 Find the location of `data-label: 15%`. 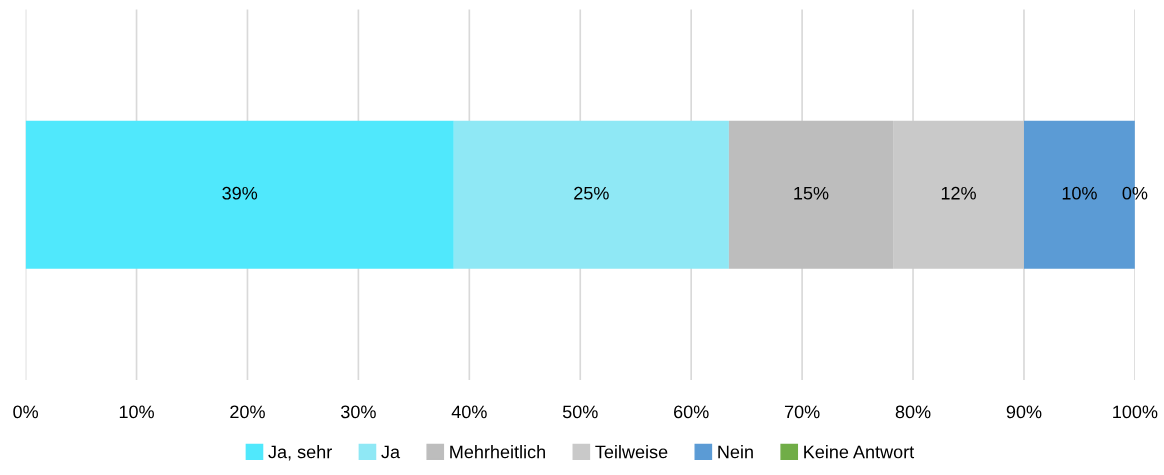

data-label: 15% is located at coordinates (811, 193).